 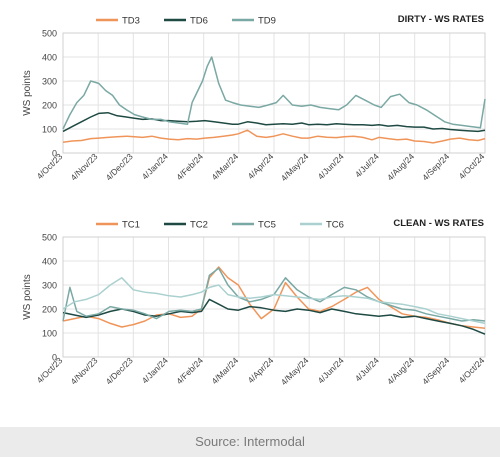 I want to click on series-line-td9, so click(x=274, y=93).